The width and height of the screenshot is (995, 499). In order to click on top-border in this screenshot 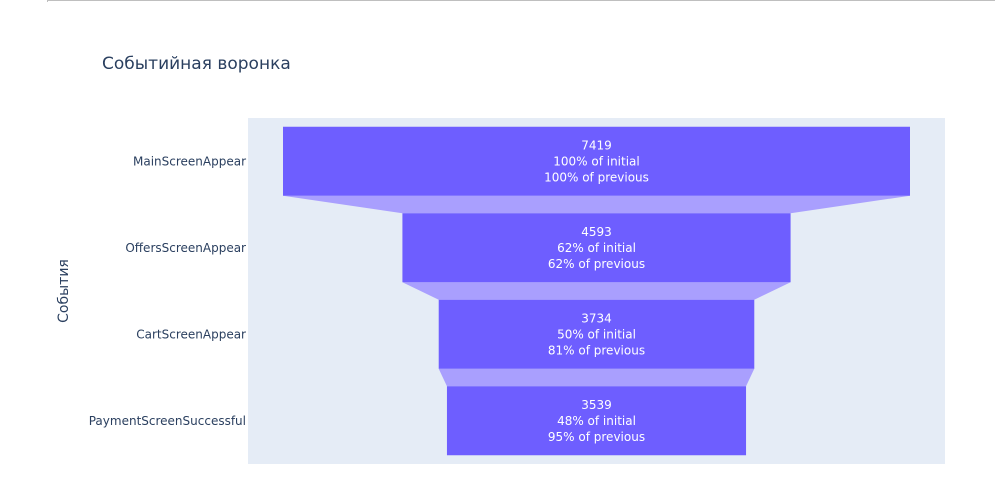, I will do `click(521, 1)`.